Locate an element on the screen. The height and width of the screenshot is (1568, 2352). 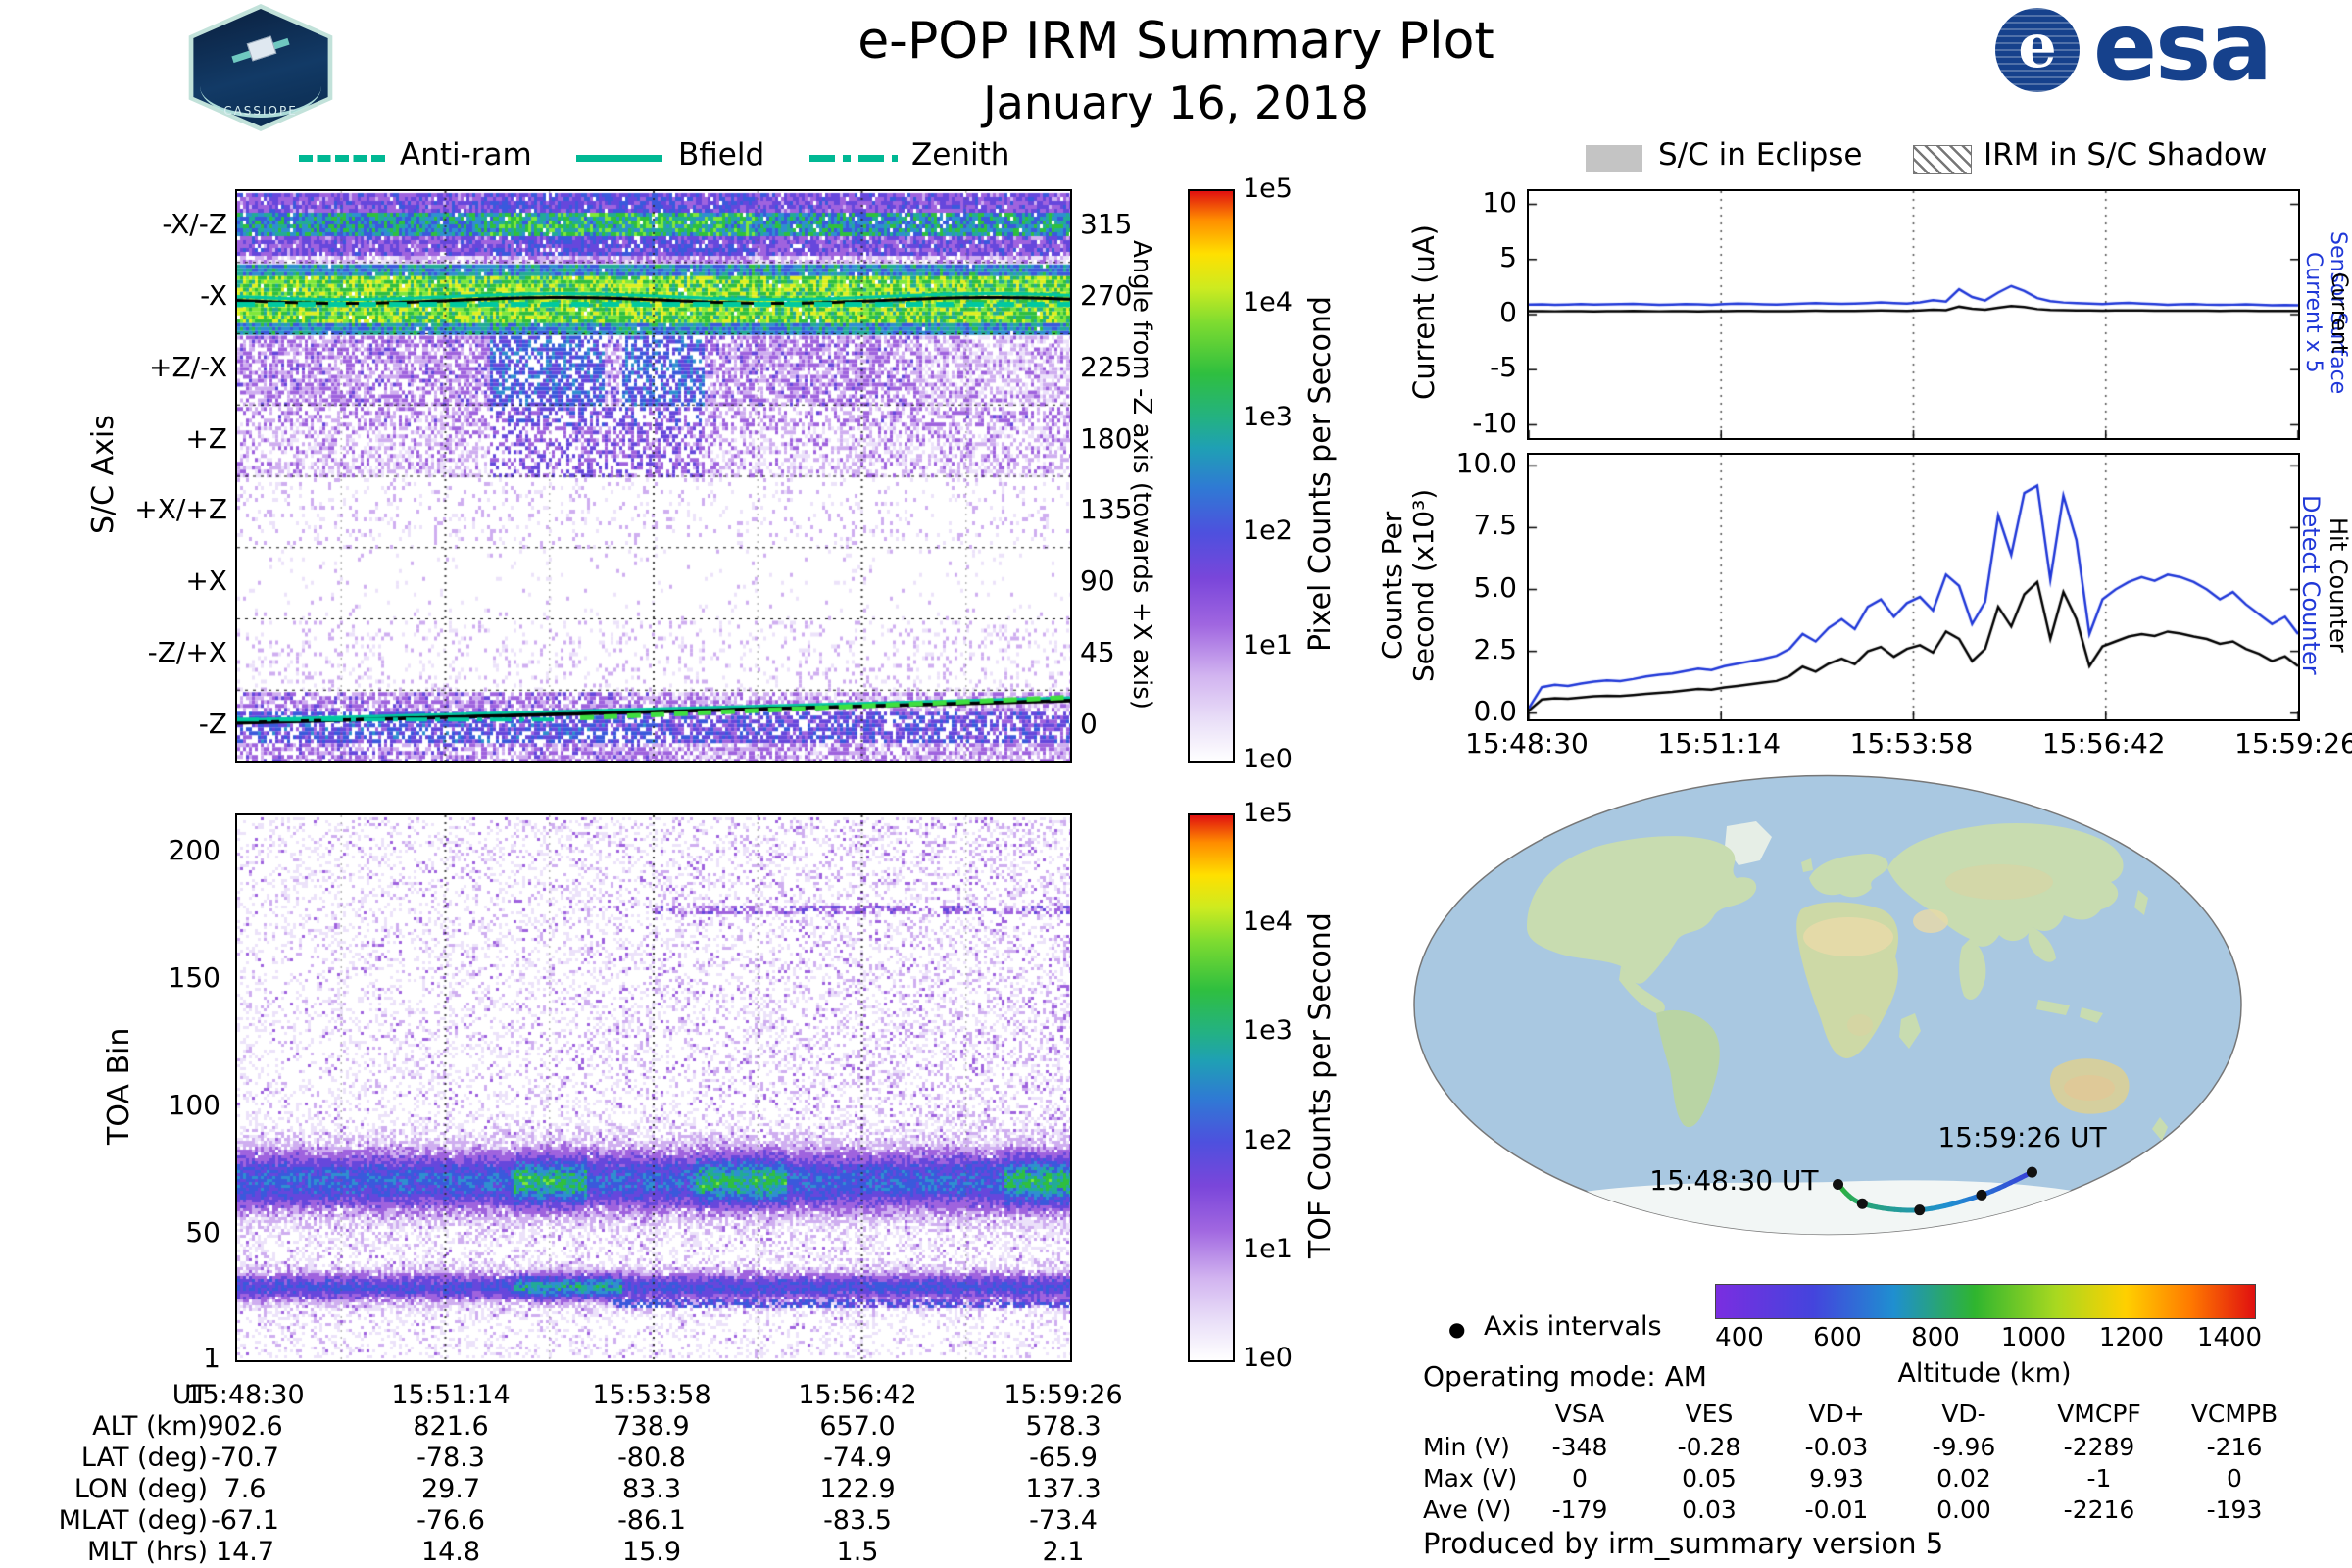
counts-ytick-label: 10.0 is located at coordinates (1486, 463).